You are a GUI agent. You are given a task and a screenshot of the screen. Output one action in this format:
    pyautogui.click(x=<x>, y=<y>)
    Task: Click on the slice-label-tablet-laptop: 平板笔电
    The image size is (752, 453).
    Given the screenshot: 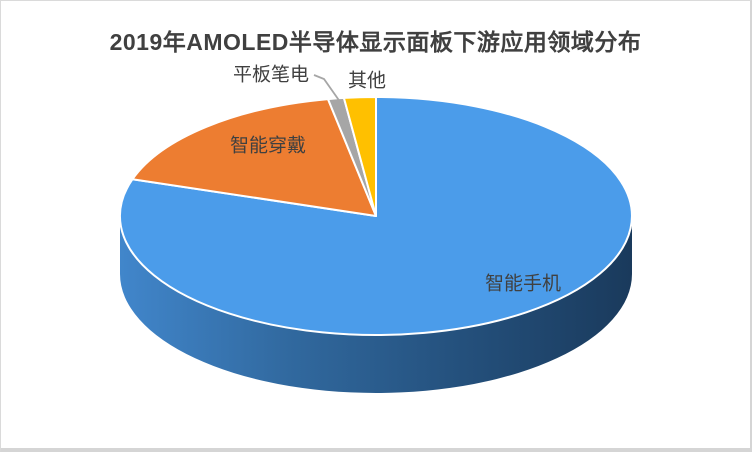 What is the action you would take?
    pyautogui.click(x=271, y=75)
    